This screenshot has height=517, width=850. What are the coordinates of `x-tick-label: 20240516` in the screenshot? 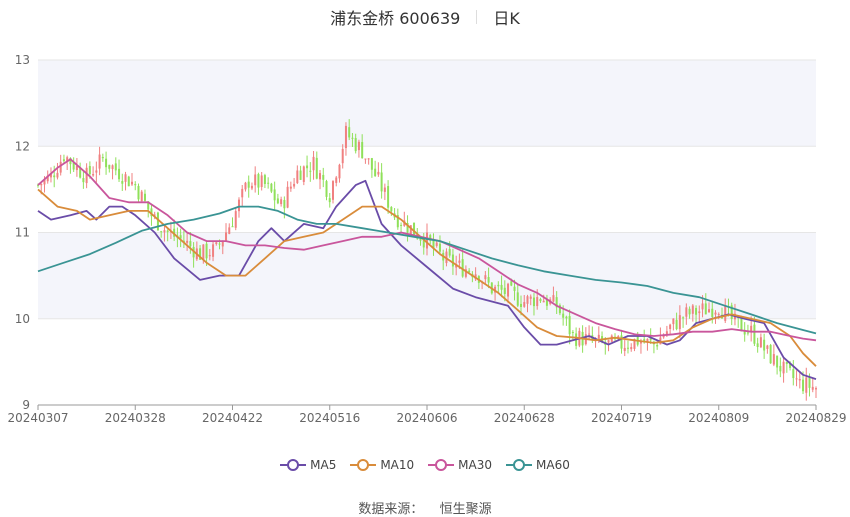 It's located at (329, 418).